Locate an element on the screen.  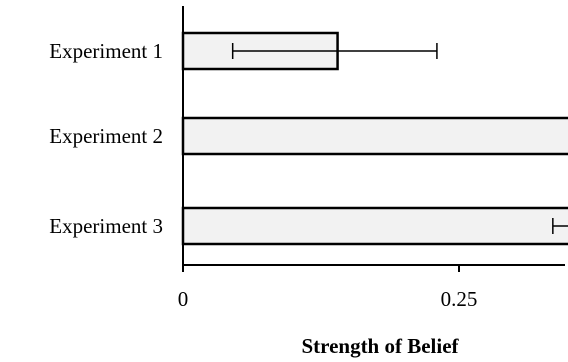
category-label-1: Experiment 1 is located at coordinates (106, 51).